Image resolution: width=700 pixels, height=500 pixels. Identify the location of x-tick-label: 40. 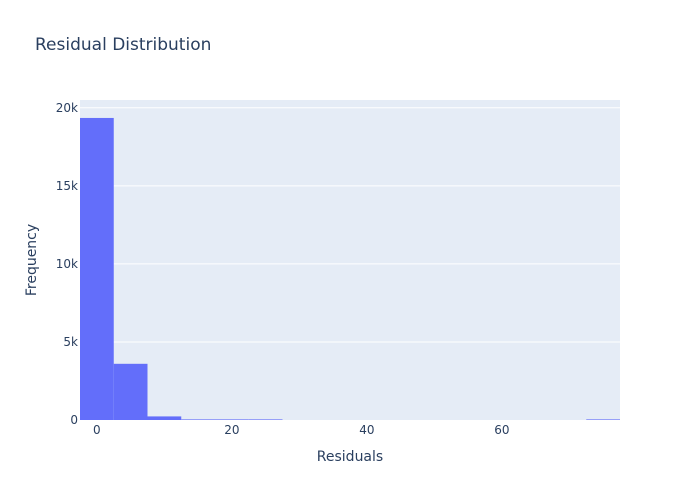
(366, 430).